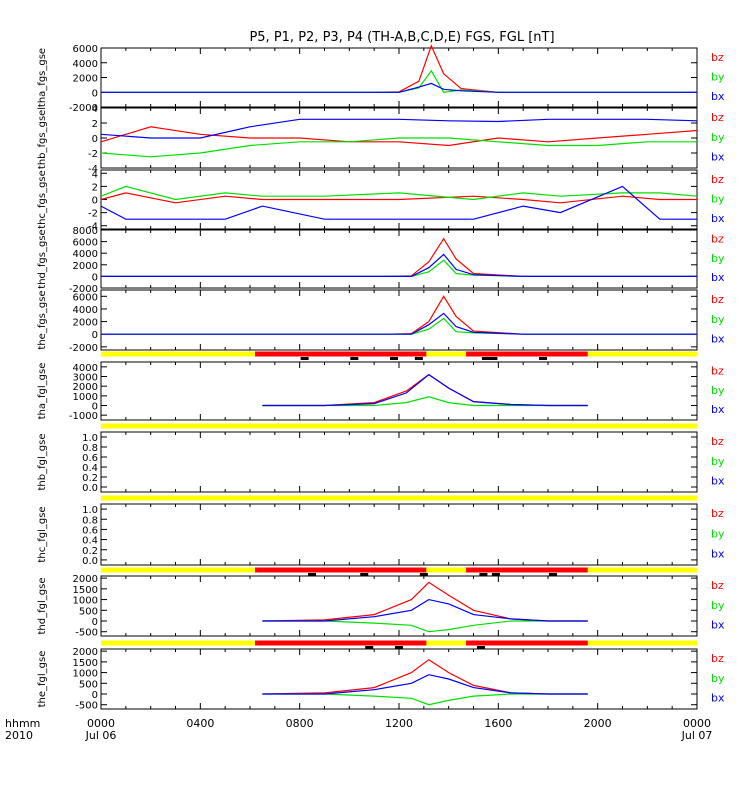  I want to click on y-tick-label: 3000, so click(85, 378).